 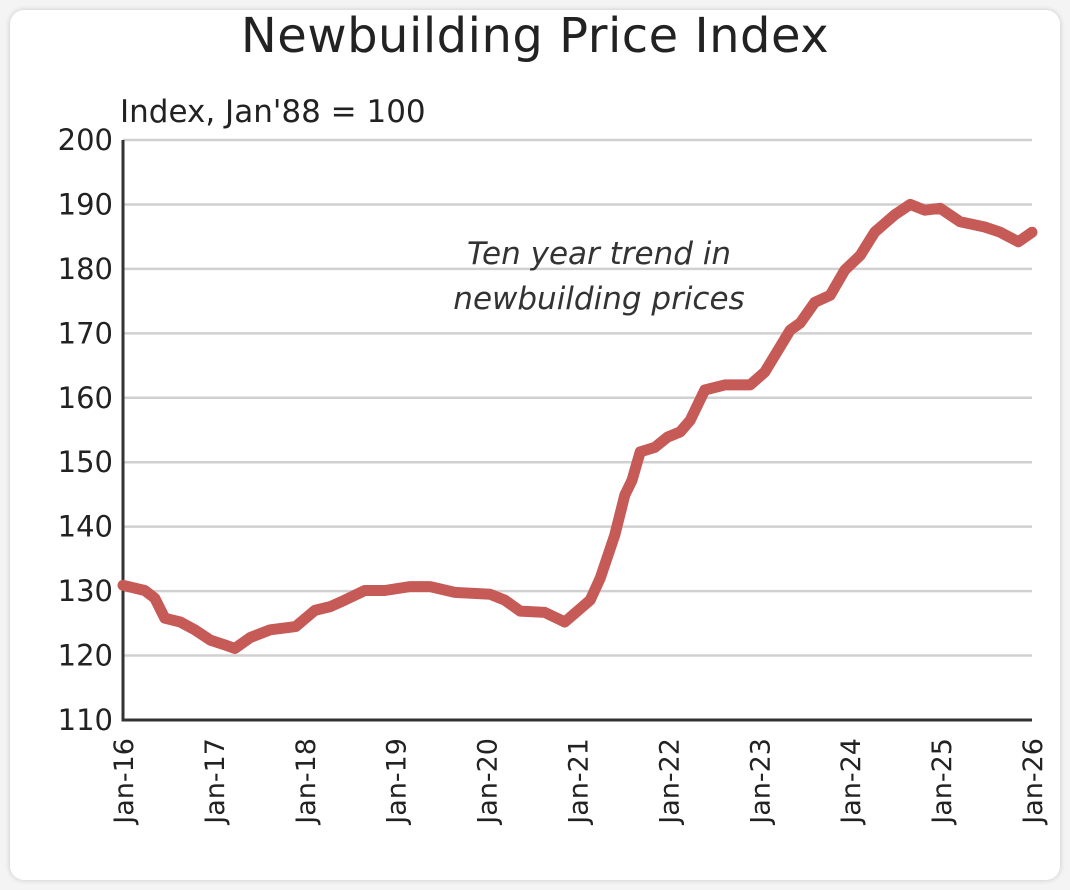 What do you see at coordinates (85, 333) in the screenshot?
I see `y-tick-label: 170` at bounding box center [85, 333].